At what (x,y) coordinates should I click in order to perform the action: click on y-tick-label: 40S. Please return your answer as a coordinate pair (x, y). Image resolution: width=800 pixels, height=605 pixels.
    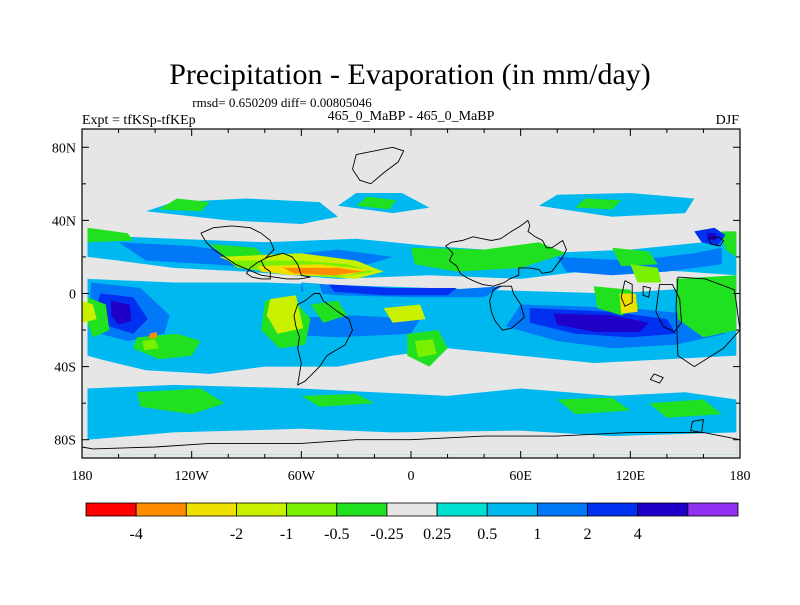
    Looking at the image, I should click on (65, 368).